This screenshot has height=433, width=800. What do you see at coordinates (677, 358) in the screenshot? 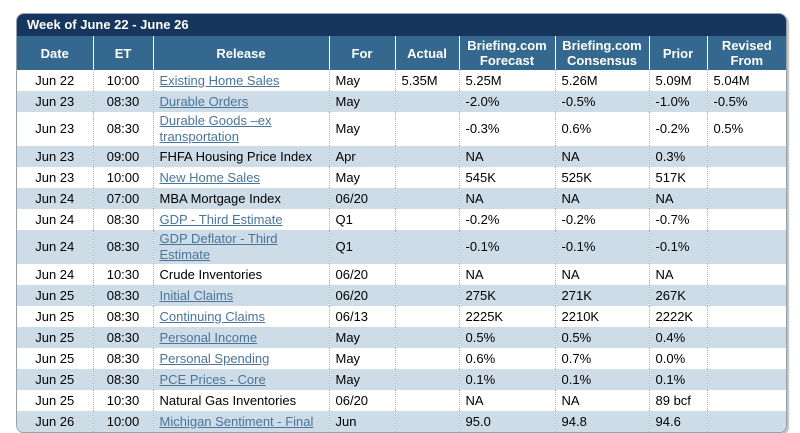
I see `cell-prior: 0.0%` at bounding box center [677, 358].